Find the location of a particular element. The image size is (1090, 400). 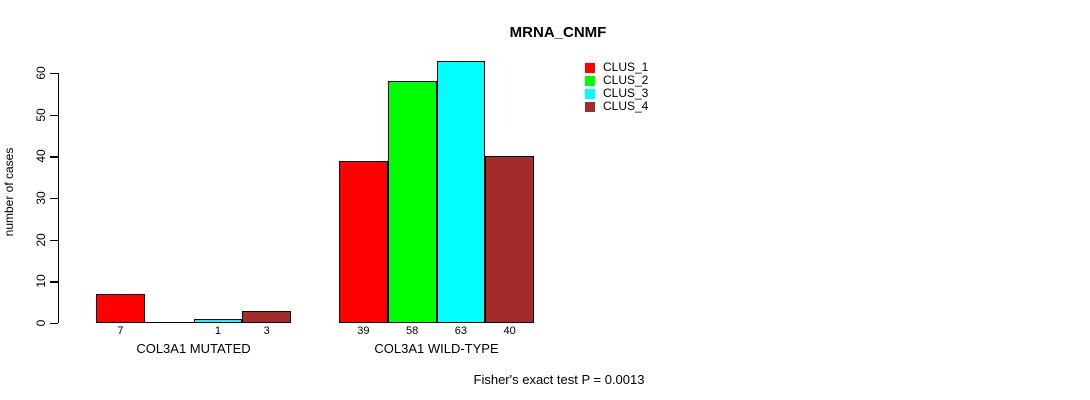

legend-row: CLUS_1 is located at coordinates (616, 67).